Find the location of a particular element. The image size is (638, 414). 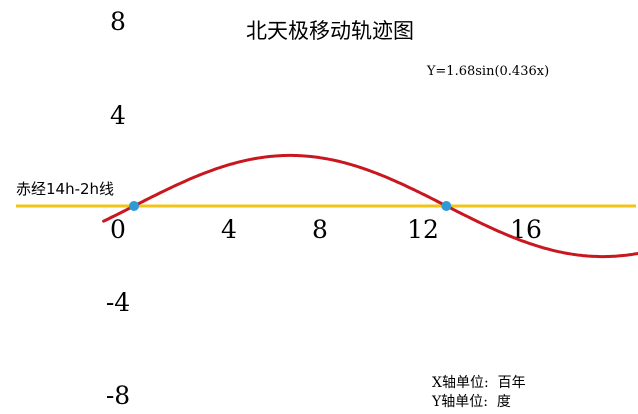

x-tick-label: 4 is located at coordinates (229, 229).